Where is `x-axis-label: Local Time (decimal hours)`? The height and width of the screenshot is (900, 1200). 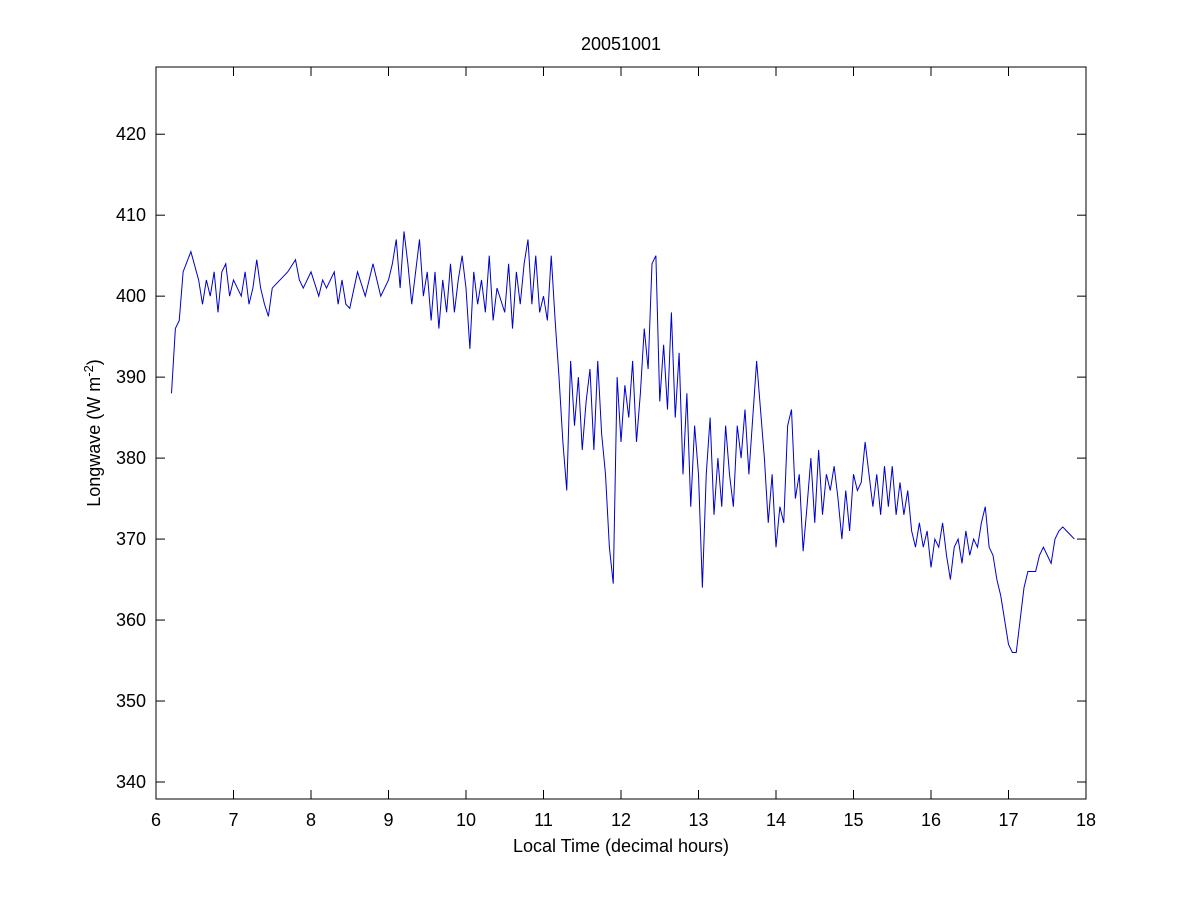 x-axis-label: Local Time (decimal hours) is located at coordinates (621, 846).